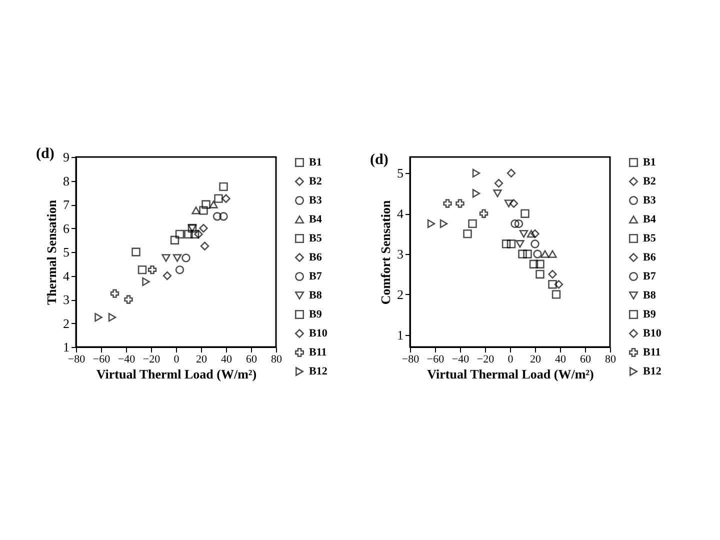  What do you see at coordinates (652, 372) in the screenshot?
I see `legend-label: B12` at bounding box center [652, 372].